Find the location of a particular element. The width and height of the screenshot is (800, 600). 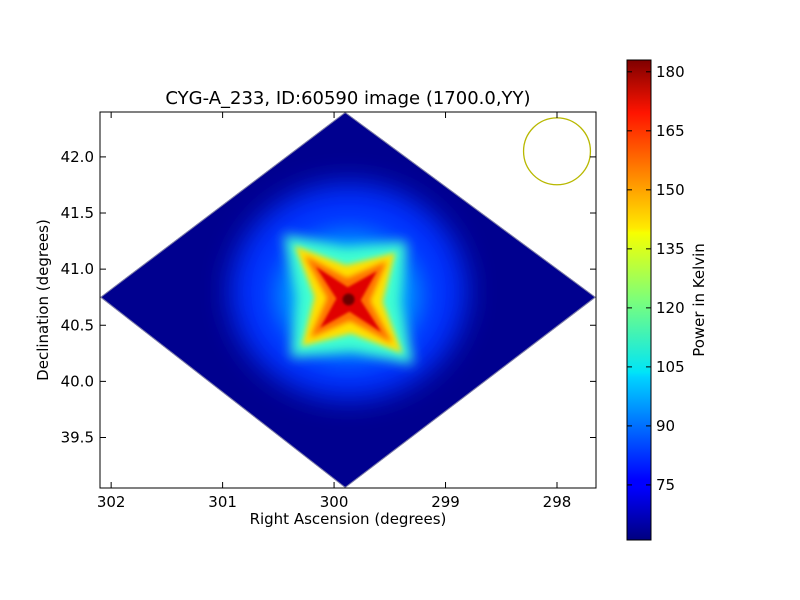

colorbar-tick-label: 90 is located at coordinates (665, 426).